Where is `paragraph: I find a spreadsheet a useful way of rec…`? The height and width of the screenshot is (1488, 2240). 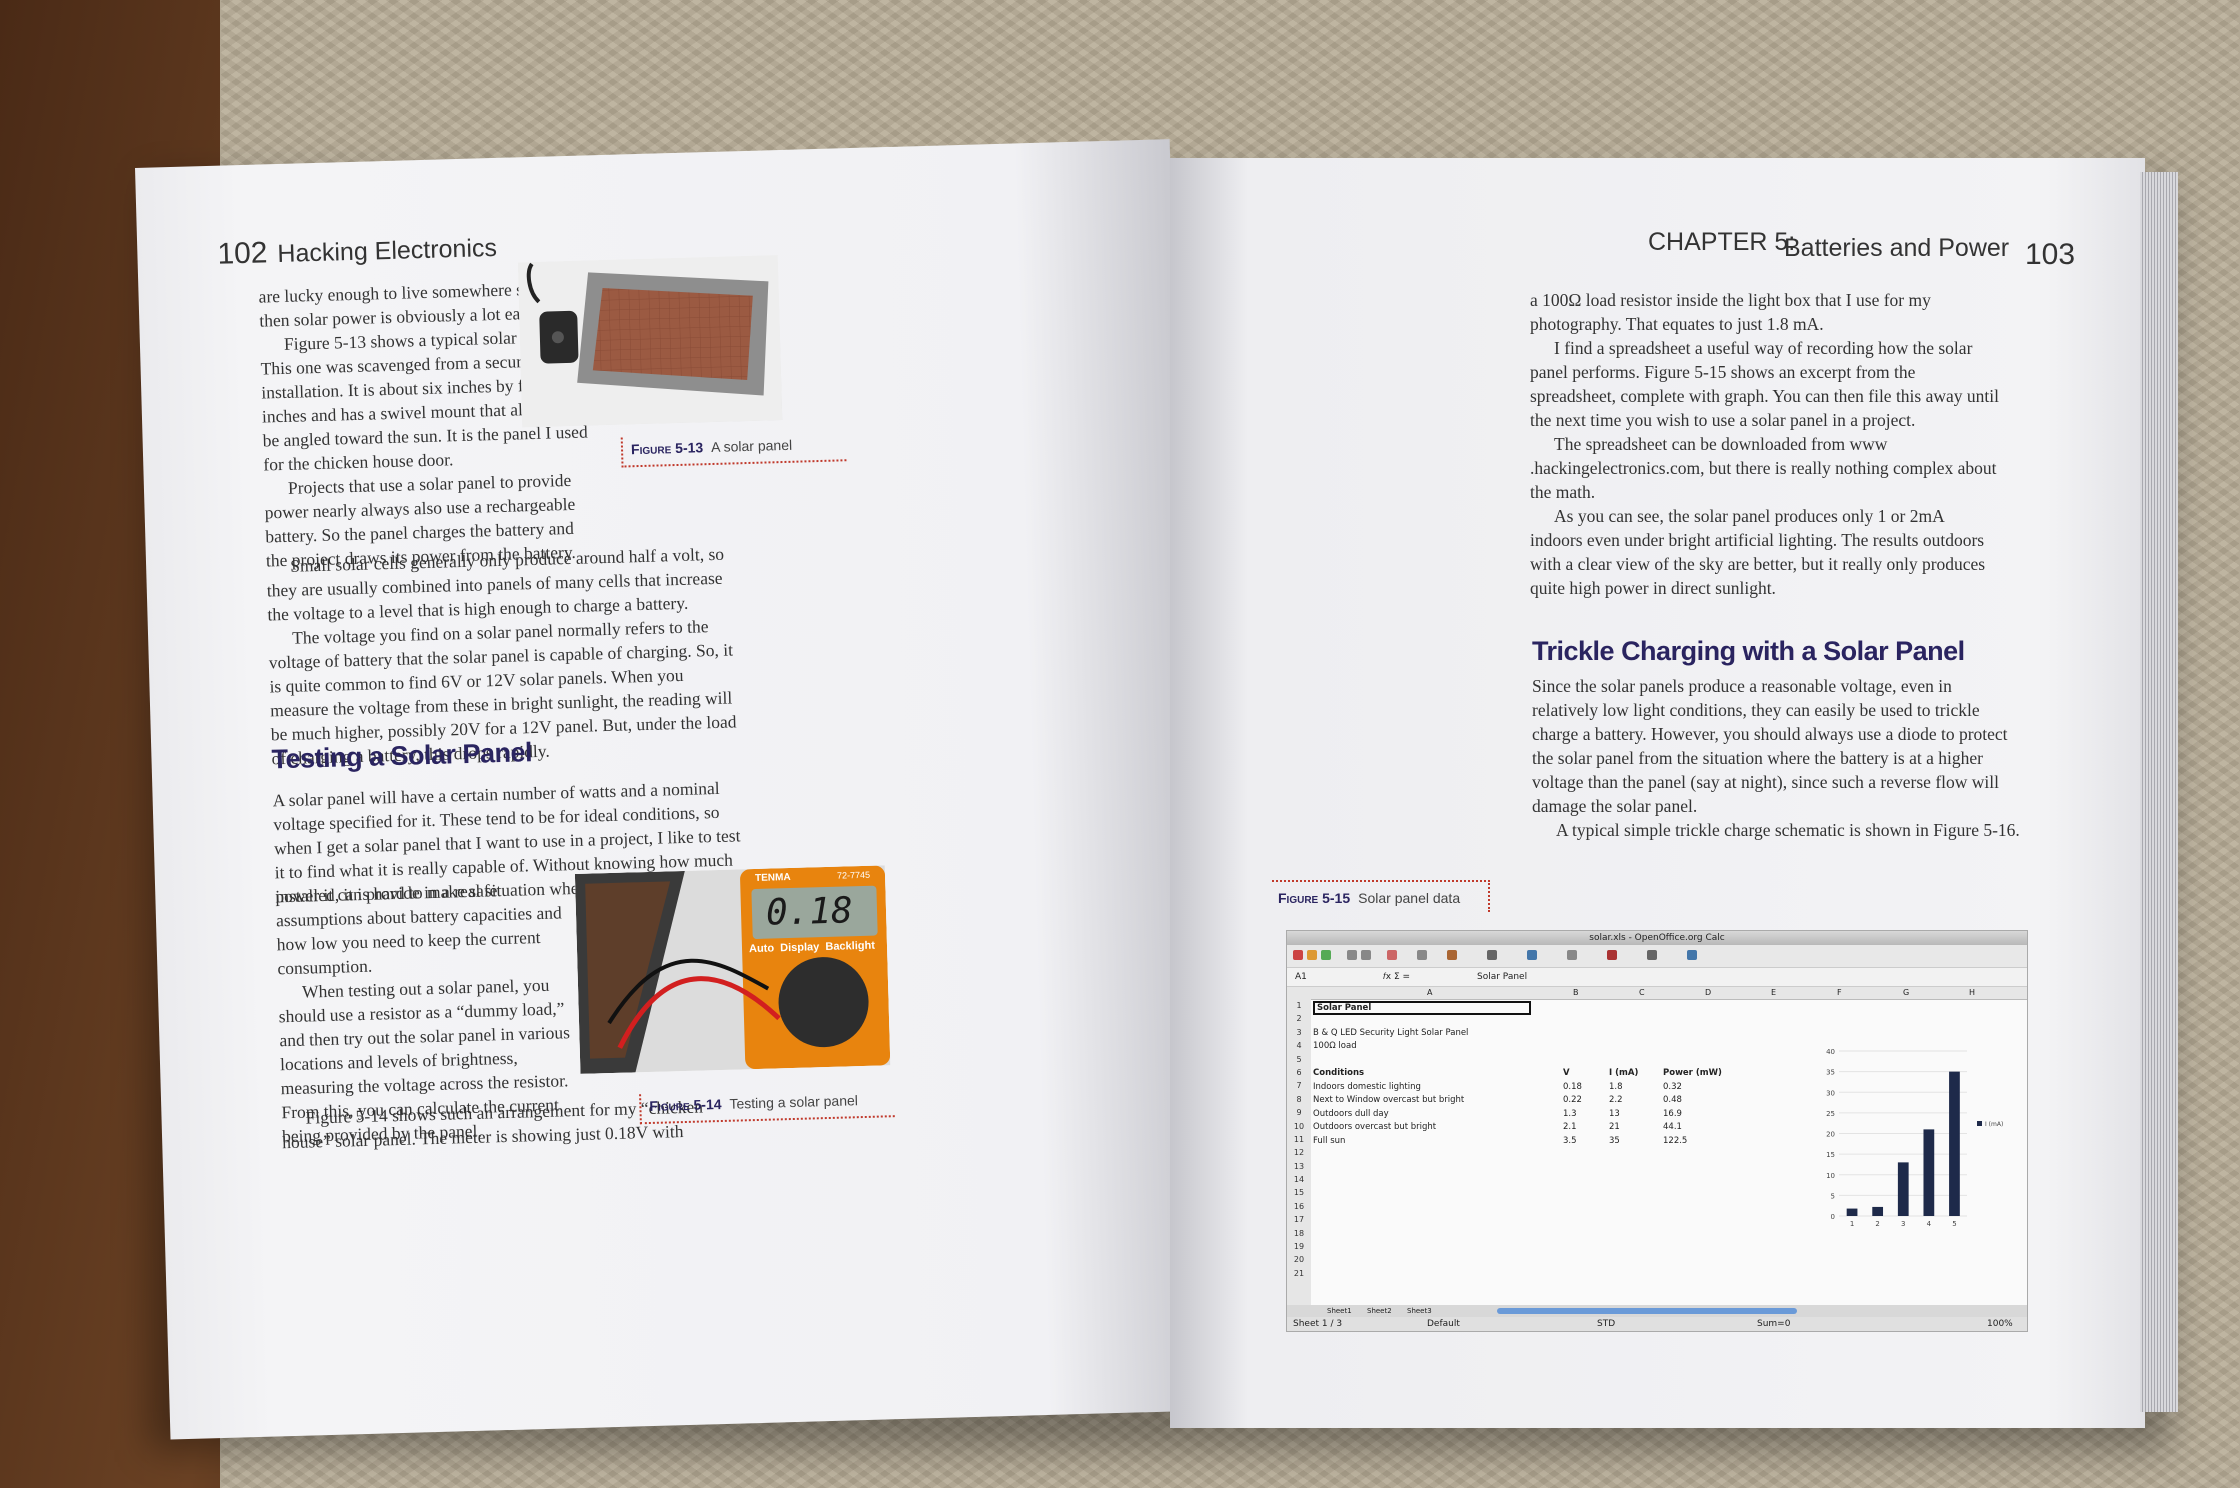
paragraph: I find a spreadsheet a useful way of rec… is located at coordinates (1764, 384).